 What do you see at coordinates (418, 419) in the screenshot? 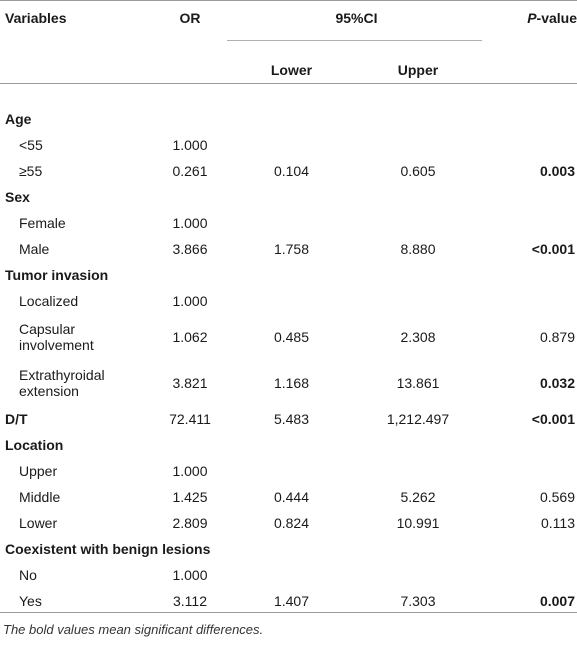
I see `ci-upper-value: 1,212.497` at bounding box center [418, 419].